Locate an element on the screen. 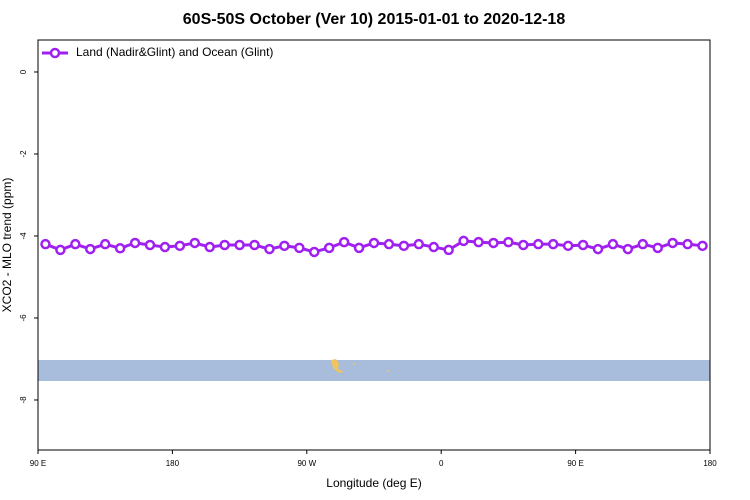 Image resolution: width=750 pixels, height=500 pixels. y-tick-label: -8 is located at coordinates (23, 400).